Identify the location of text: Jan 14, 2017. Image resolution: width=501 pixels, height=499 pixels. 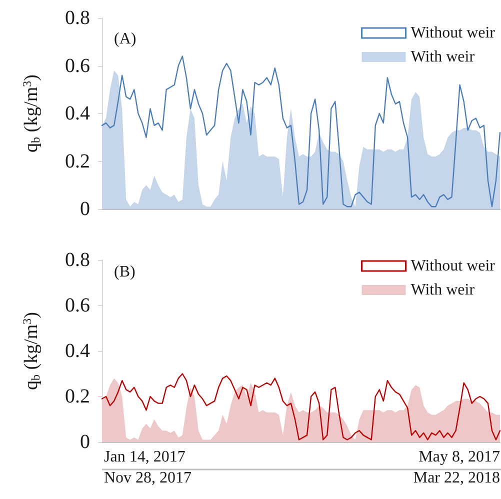
(145, 457).